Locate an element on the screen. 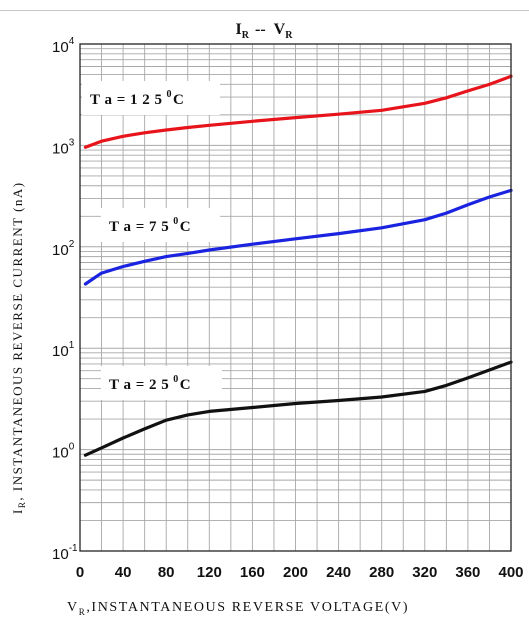 The height and width of the screenshot is (622, 529). y-tick-exponent: -1 is located at coordinates (73, 548).